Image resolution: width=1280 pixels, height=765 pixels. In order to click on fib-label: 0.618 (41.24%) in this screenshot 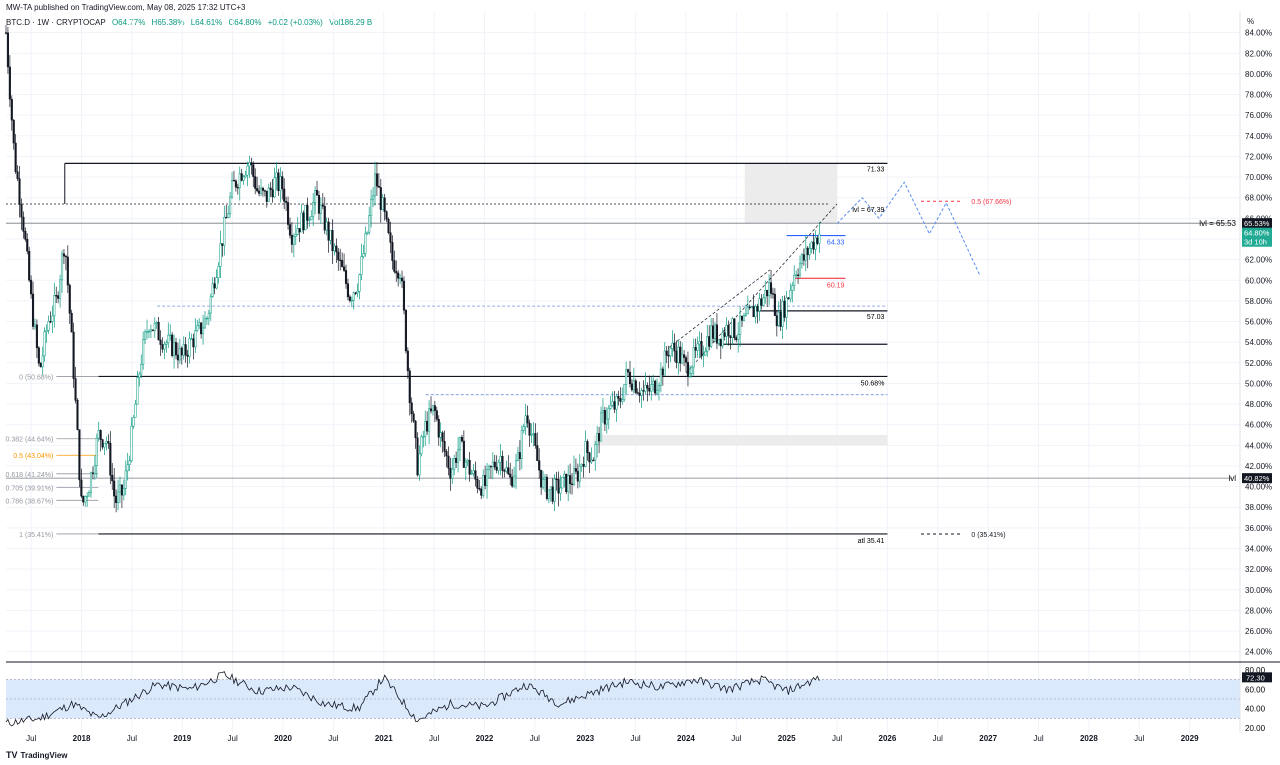, I will do `click(29, 475)`.